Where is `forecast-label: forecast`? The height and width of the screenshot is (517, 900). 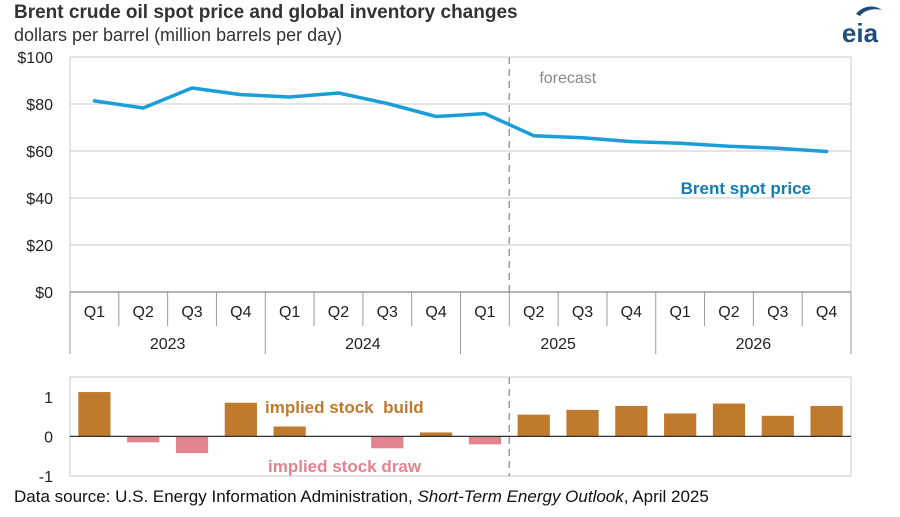 forecast-label: forecast is located at coordinates (567, 78).